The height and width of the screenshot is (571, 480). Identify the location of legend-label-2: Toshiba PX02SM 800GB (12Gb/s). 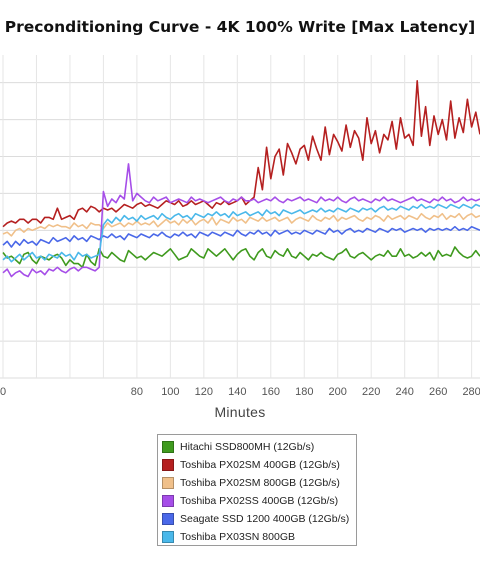
(260, 483).